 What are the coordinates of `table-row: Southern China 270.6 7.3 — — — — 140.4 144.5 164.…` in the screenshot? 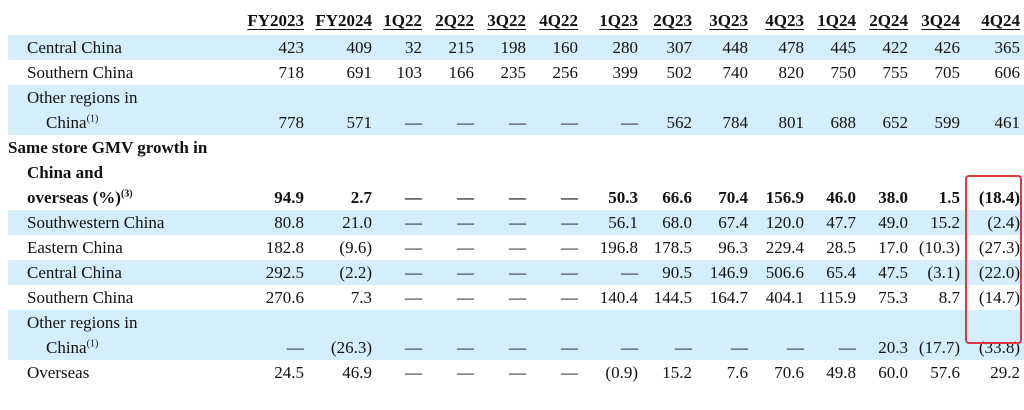 It's located at (516, 297).